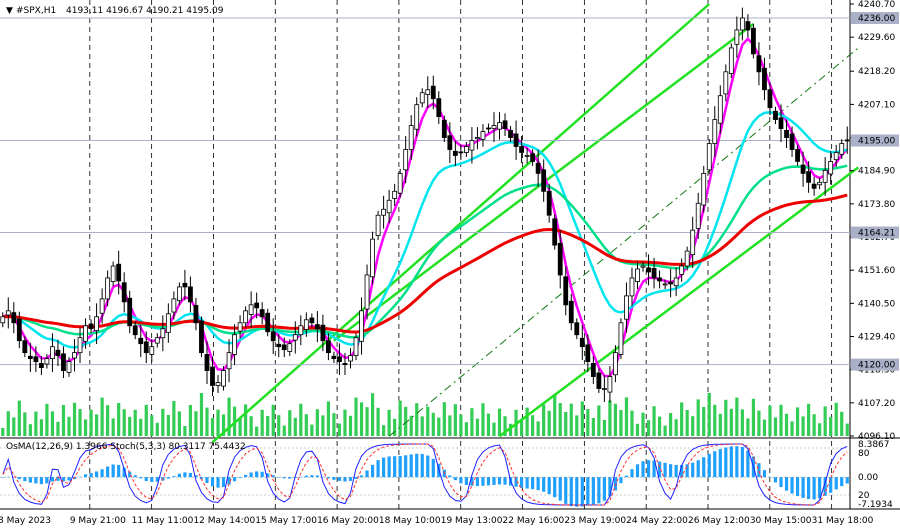 The width and height of the screenshot is (900, 529). Describe the element at coordinates (9, 11) in the screenshot. I see `collapse-arrow-icon: ▼` at that location.